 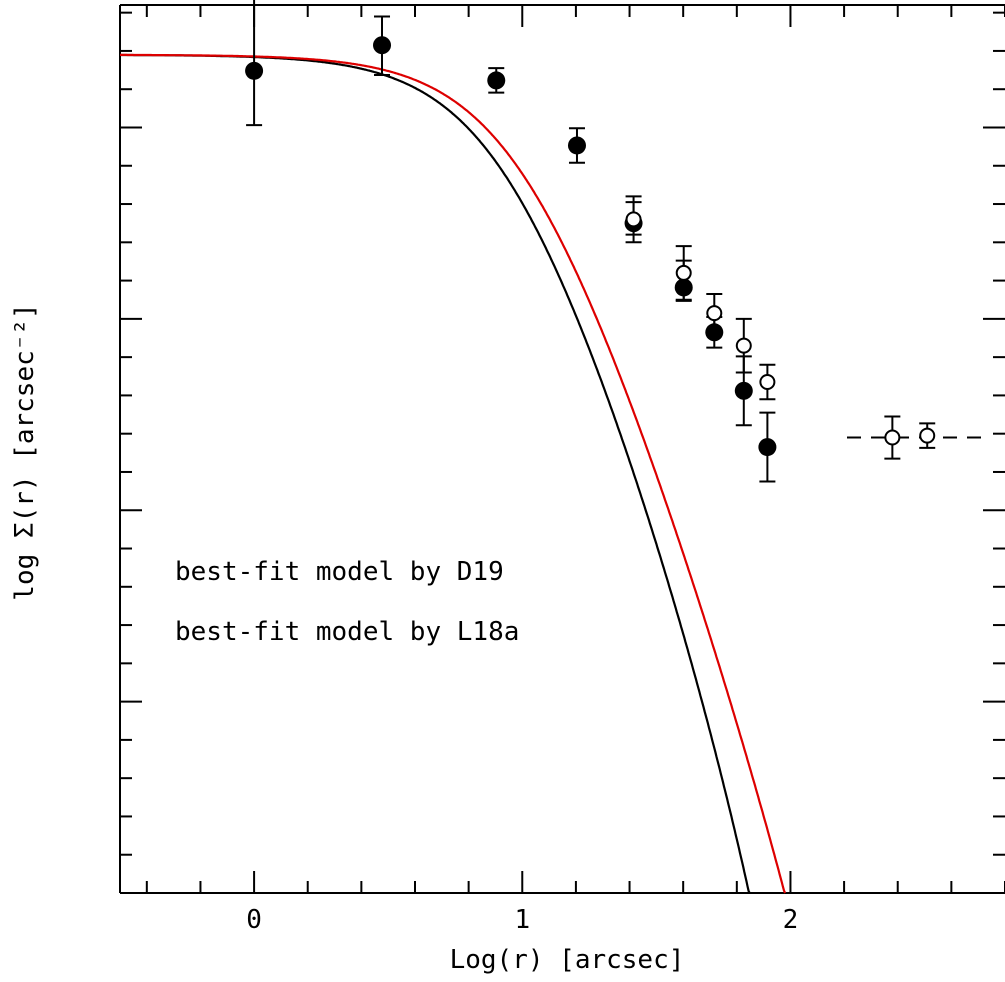 I want to click on y-axis-label: log Σ(r) [arcsec⁻²], so click(x=25, y=451).